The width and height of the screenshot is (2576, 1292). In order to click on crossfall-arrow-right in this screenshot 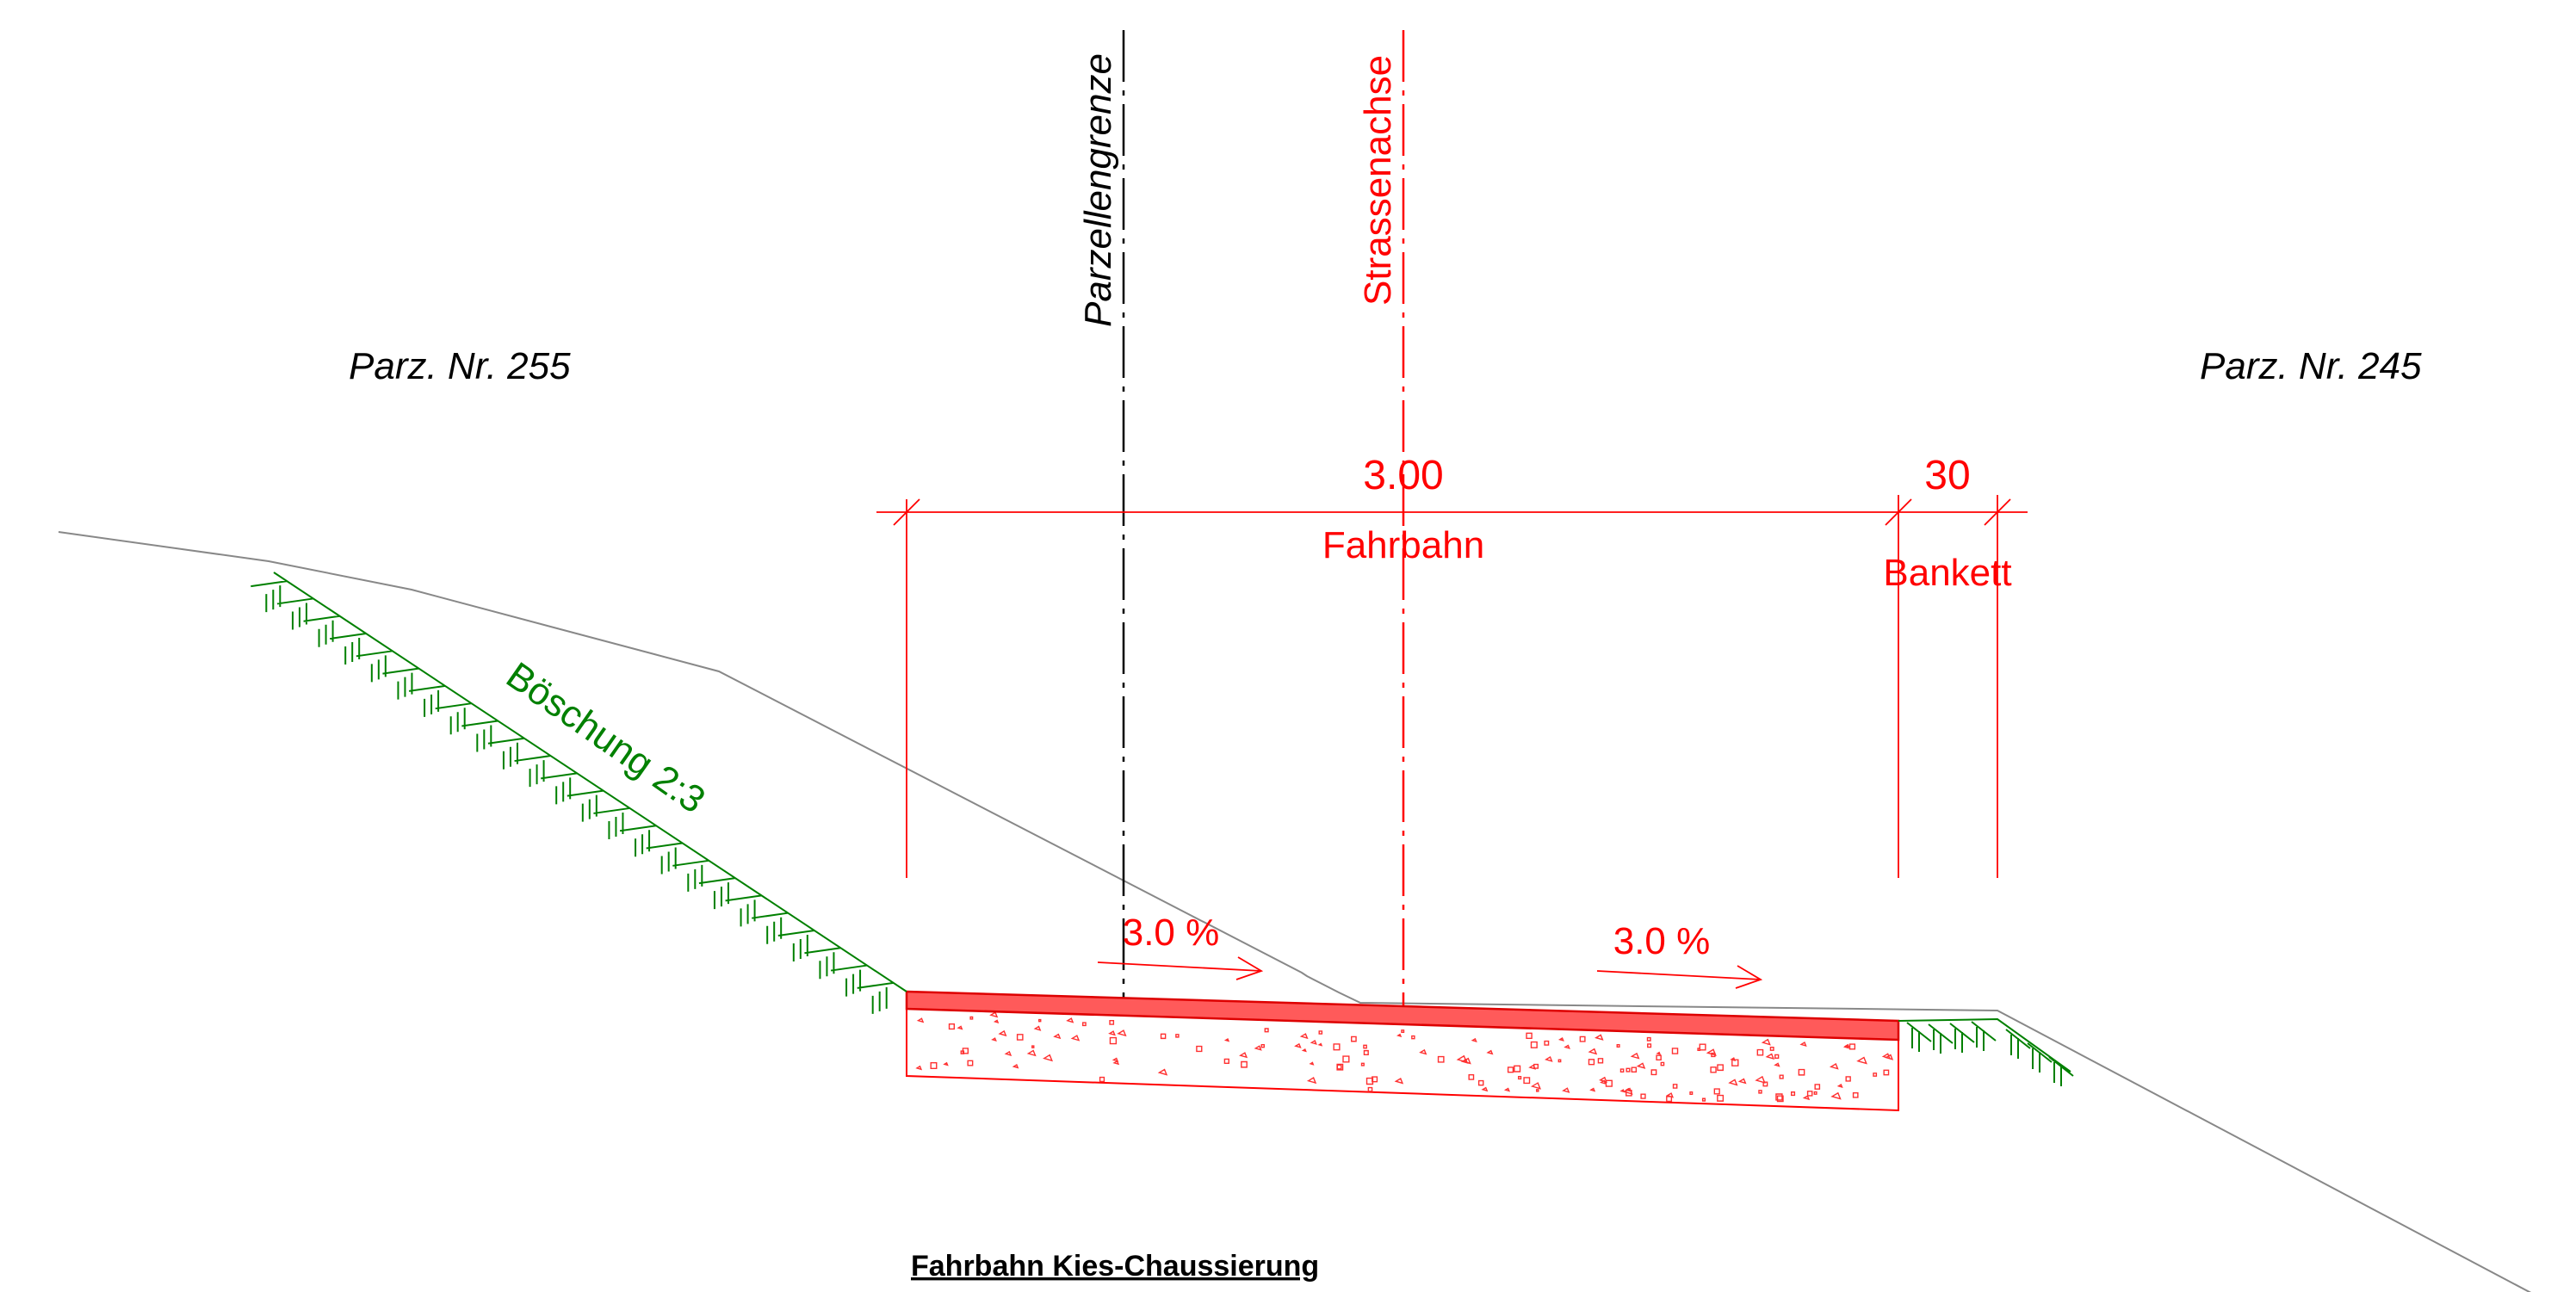, I will do `click(1679, 977)`.